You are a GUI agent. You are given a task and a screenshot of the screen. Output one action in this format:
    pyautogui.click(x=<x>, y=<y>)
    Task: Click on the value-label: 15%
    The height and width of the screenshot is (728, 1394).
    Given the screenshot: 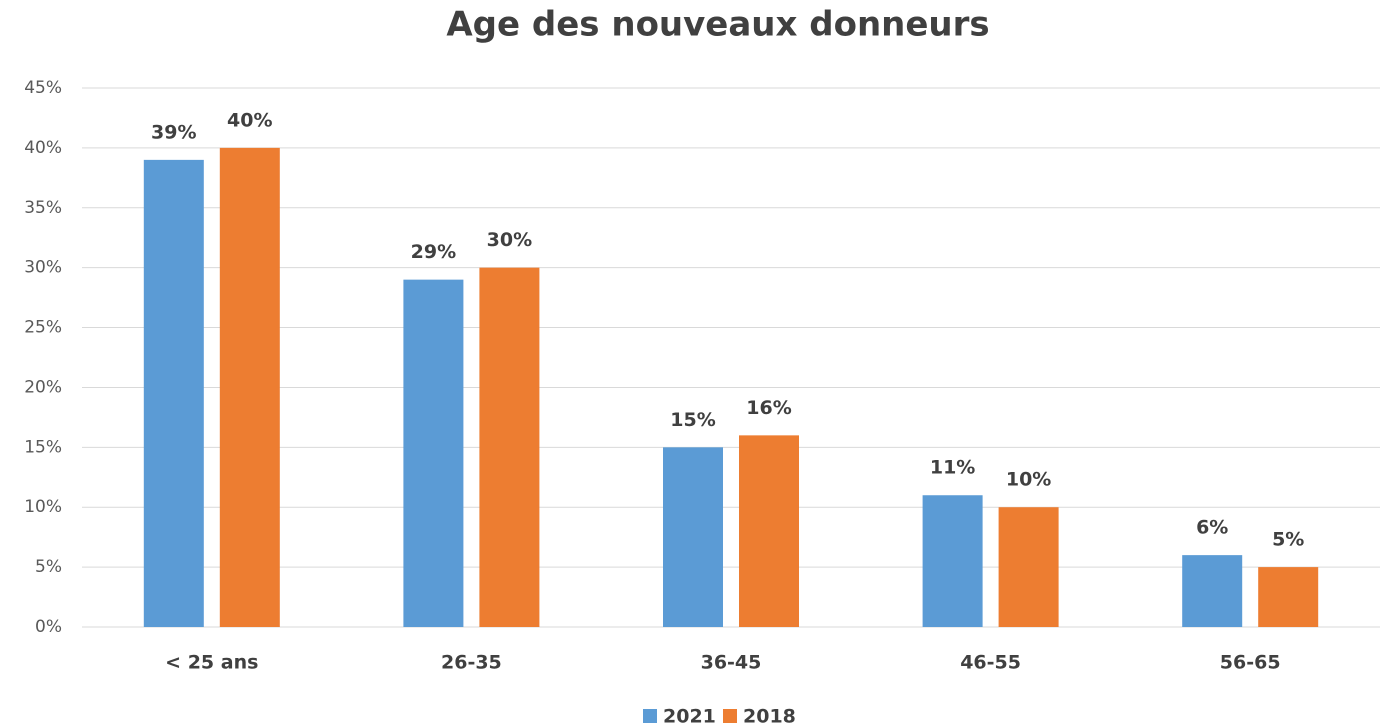 What is the action you would take?
    pyautogui.click(x=692, y=420)
    